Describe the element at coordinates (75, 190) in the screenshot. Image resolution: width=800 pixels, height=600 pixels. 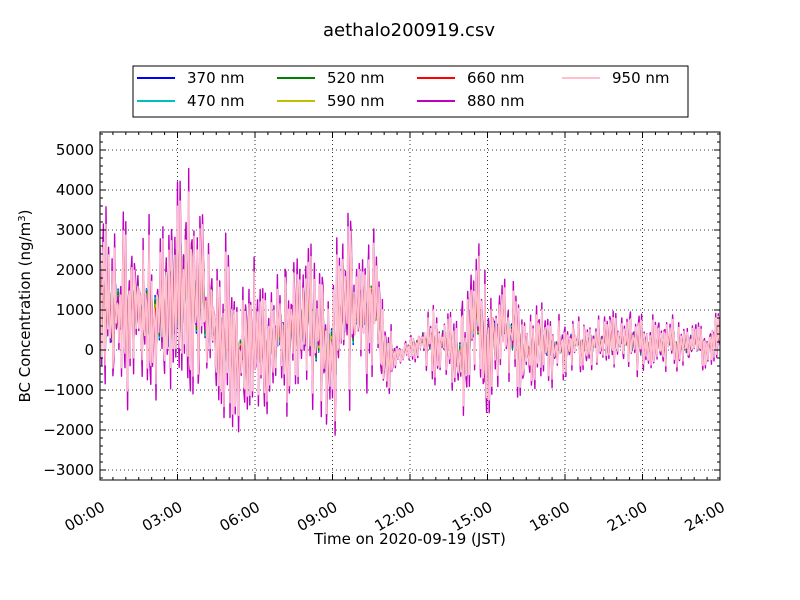
I see `y-tick-label: 4000` at that location.